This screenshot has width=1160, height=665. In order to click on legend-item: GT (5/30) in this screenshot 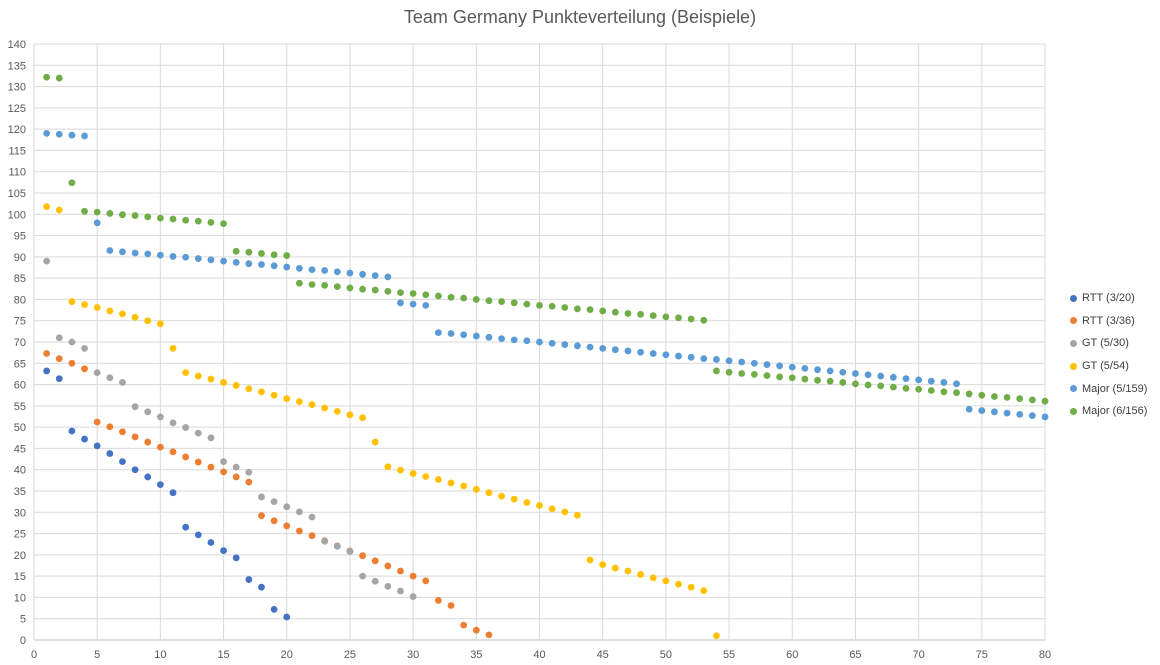, I will do `click(1108, 343)`.